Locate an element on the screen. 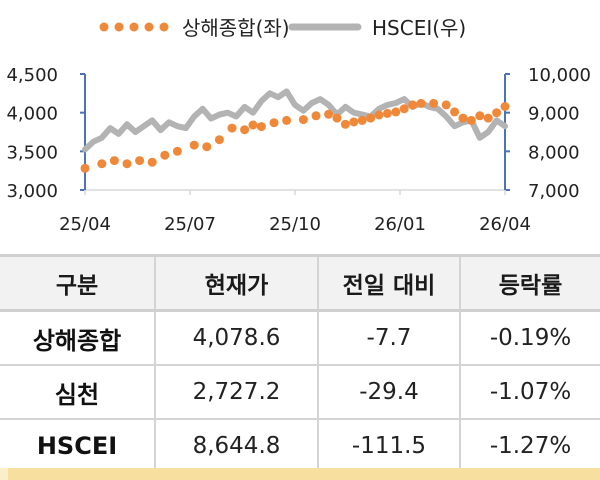  left-tick-label: 3,500 is located at coordinates (32, 152).